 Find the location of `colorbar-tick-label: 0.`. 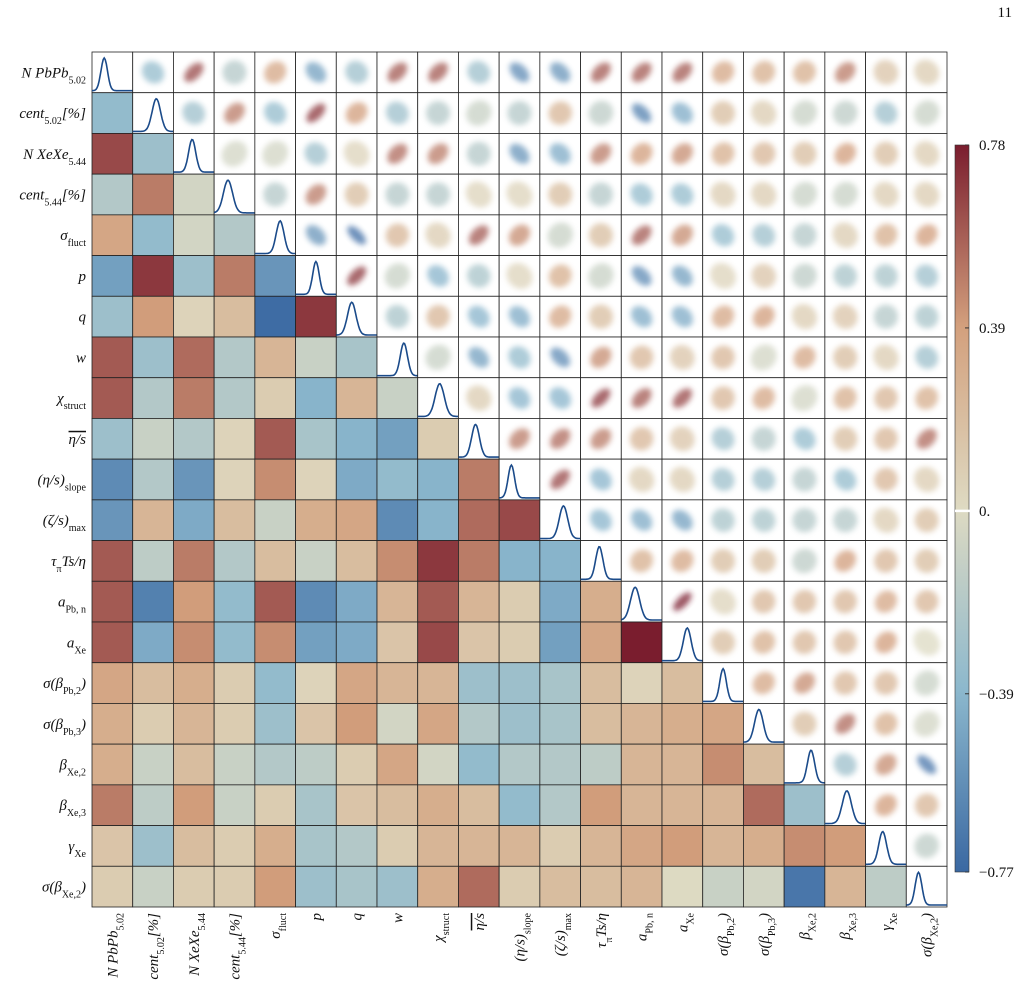

colorbar-tick-label: 0. is located at coordinates (984, 512).